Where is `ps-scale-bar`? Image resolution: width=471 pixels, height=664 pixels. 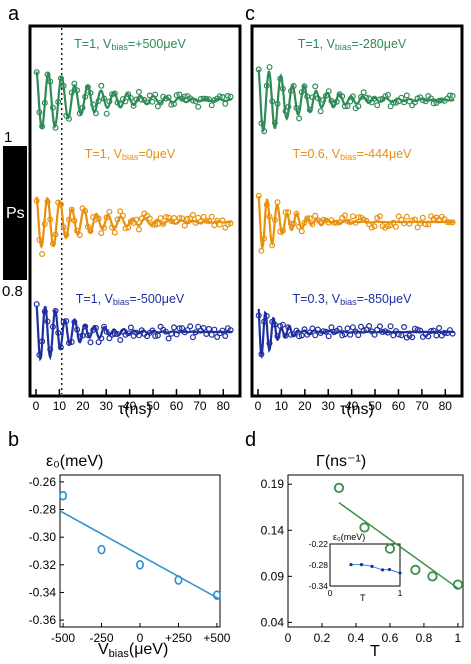
ps-scale-bar is located at coordinates (15, 213).